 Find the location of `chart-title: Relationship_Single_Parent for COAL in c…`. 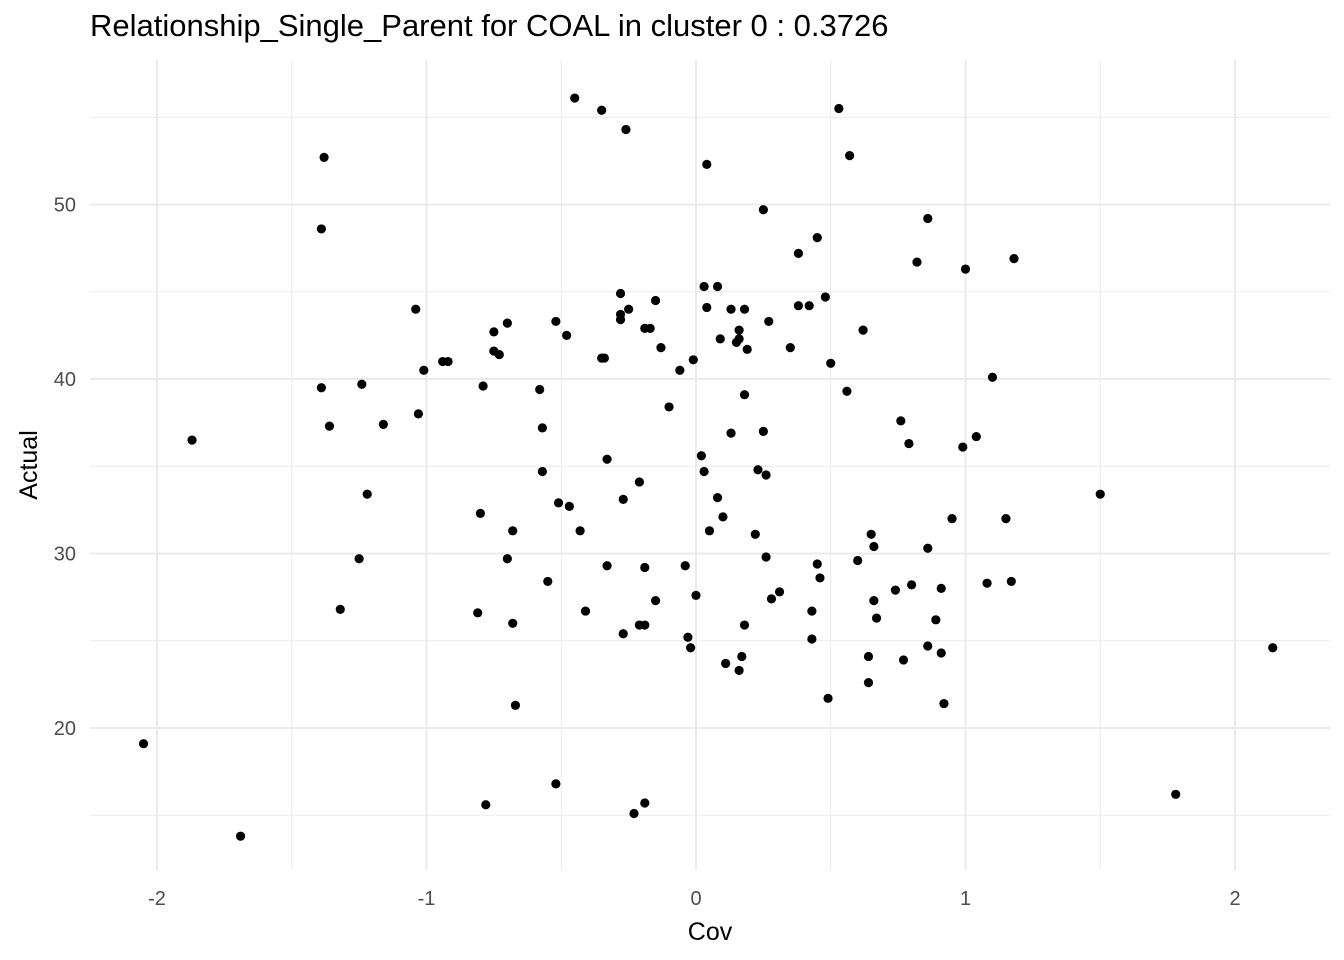

chart-title: Relationship_Single_Parent for COAL in c… is located at coordinates (489, 25).